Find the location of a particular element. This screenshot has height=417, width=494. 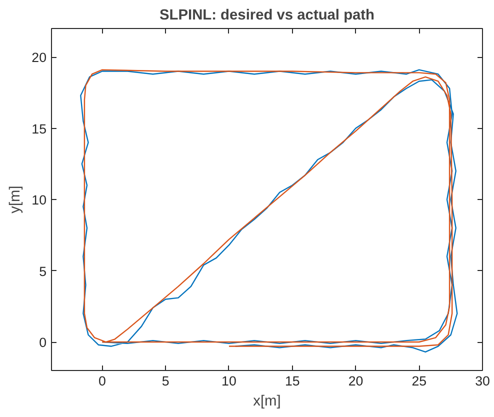

x-tick-label: 10 is located at coordinates (229, 381).